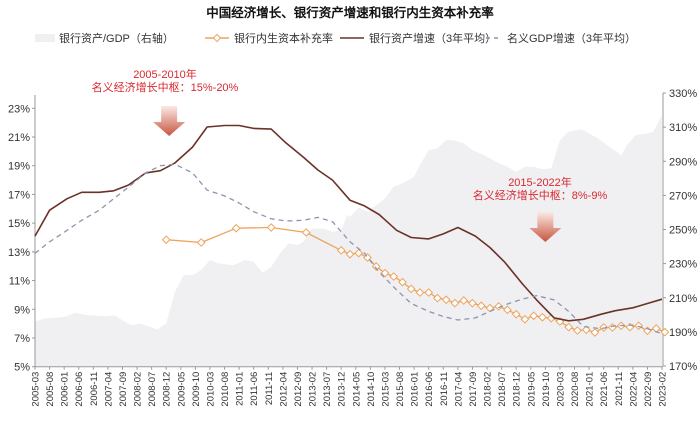 This screenshot has width=700, height=429. I want to click on x-tick-label: 2005-08, so click(50, 389).